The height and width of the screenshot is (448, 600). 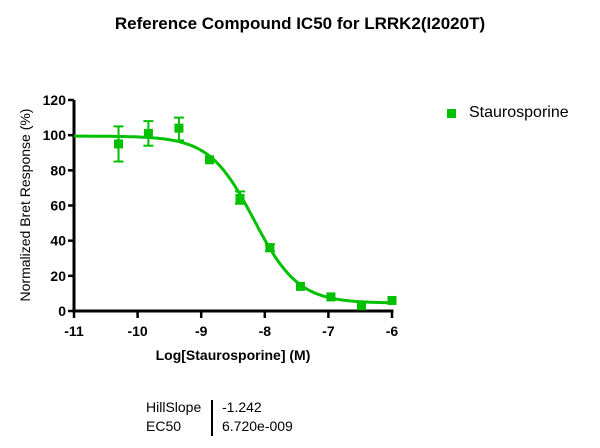 I want to click on legend: Staurosporine, so click(x=508, y=113).